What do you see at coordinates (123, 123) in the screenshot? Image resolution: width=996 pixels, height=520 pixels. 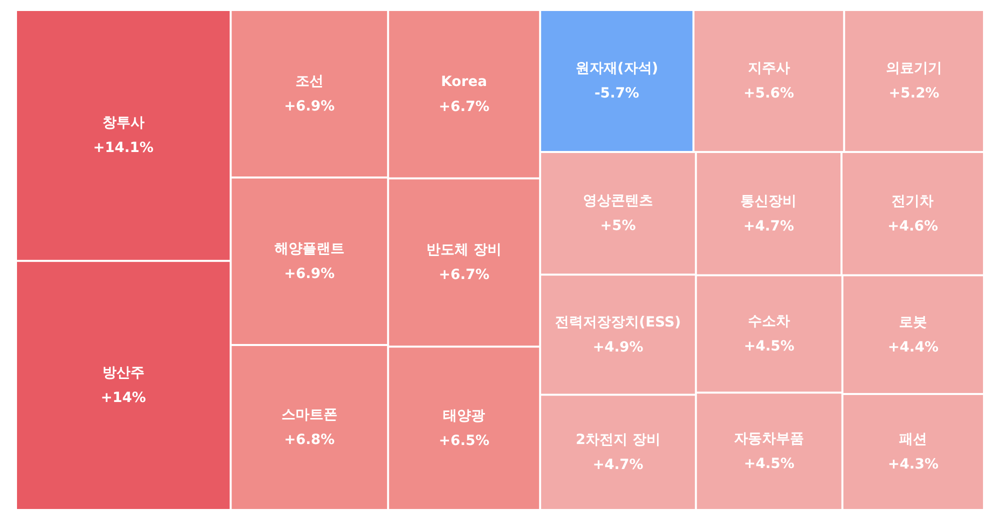 I see `category-label: 창투사` at bounding box center [123, 123].